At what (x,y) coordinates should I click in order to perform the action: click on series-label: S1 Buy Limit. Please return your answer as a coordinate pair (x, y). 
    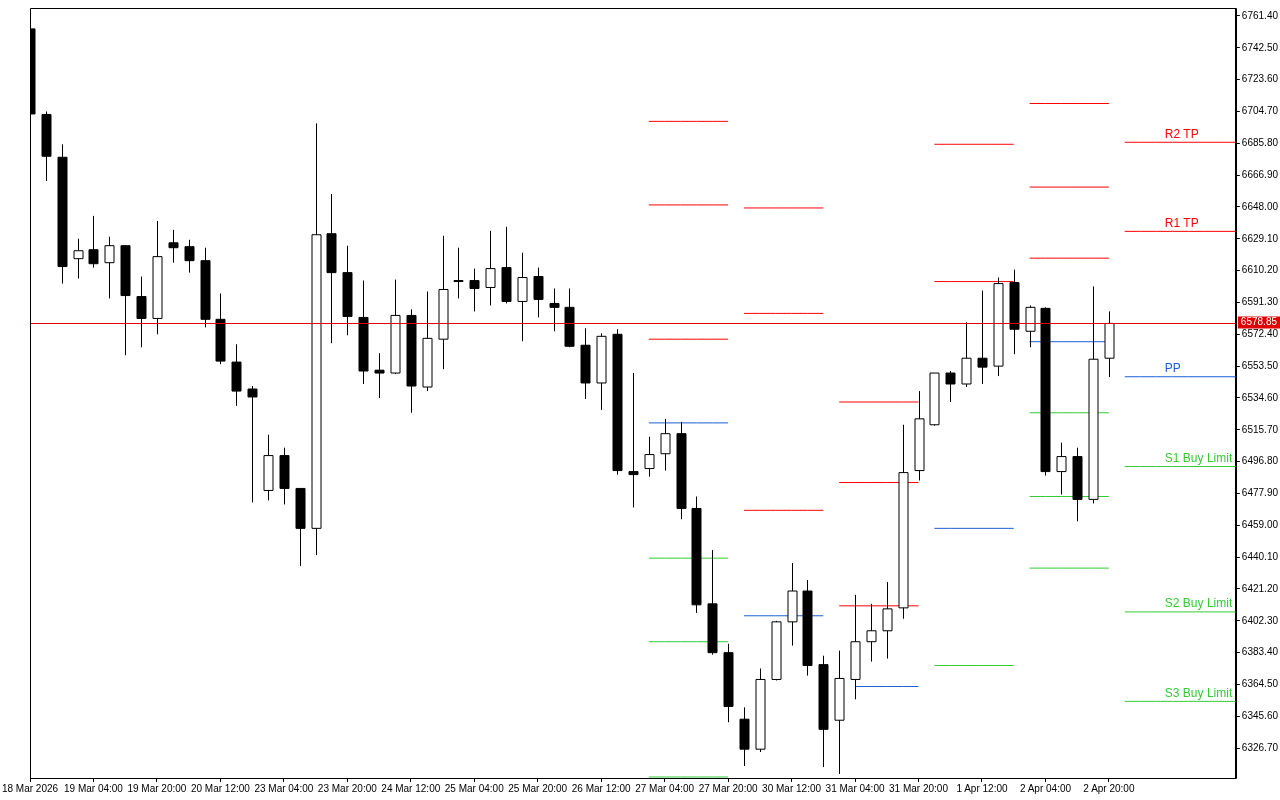
    Looking at the image, I should click on (1198, 457).